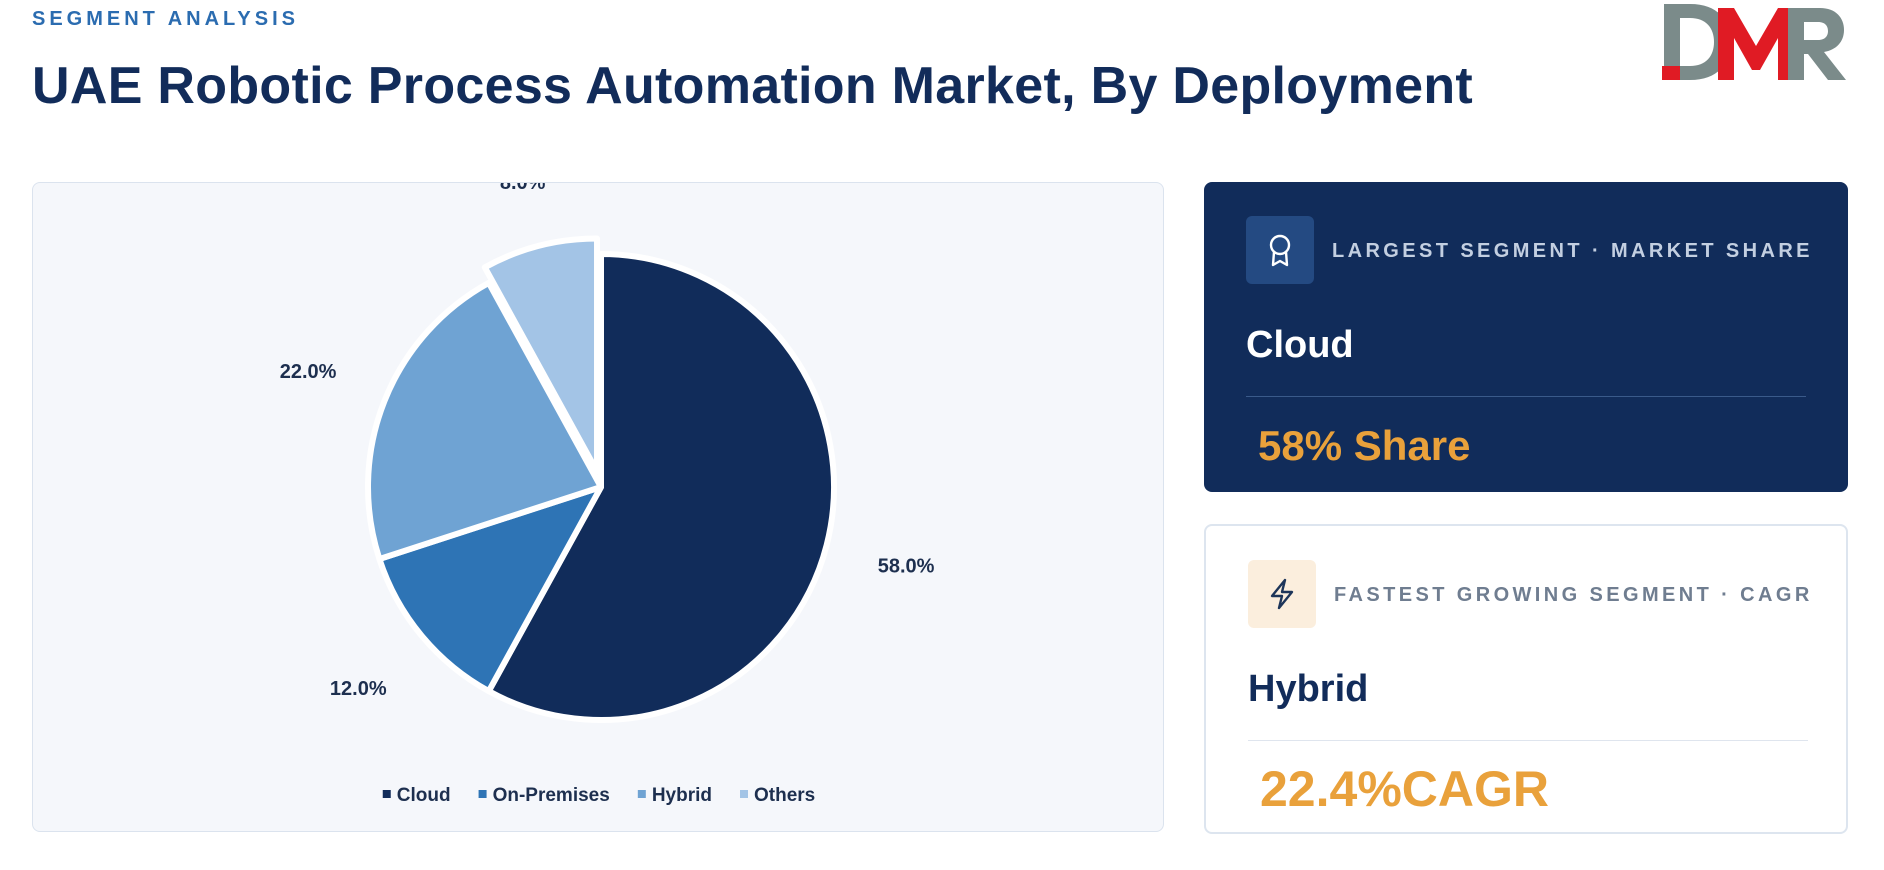  Describe the element at coordinates (906, 566) in the screenshot. I see `data-label: 58.0%` at that location.